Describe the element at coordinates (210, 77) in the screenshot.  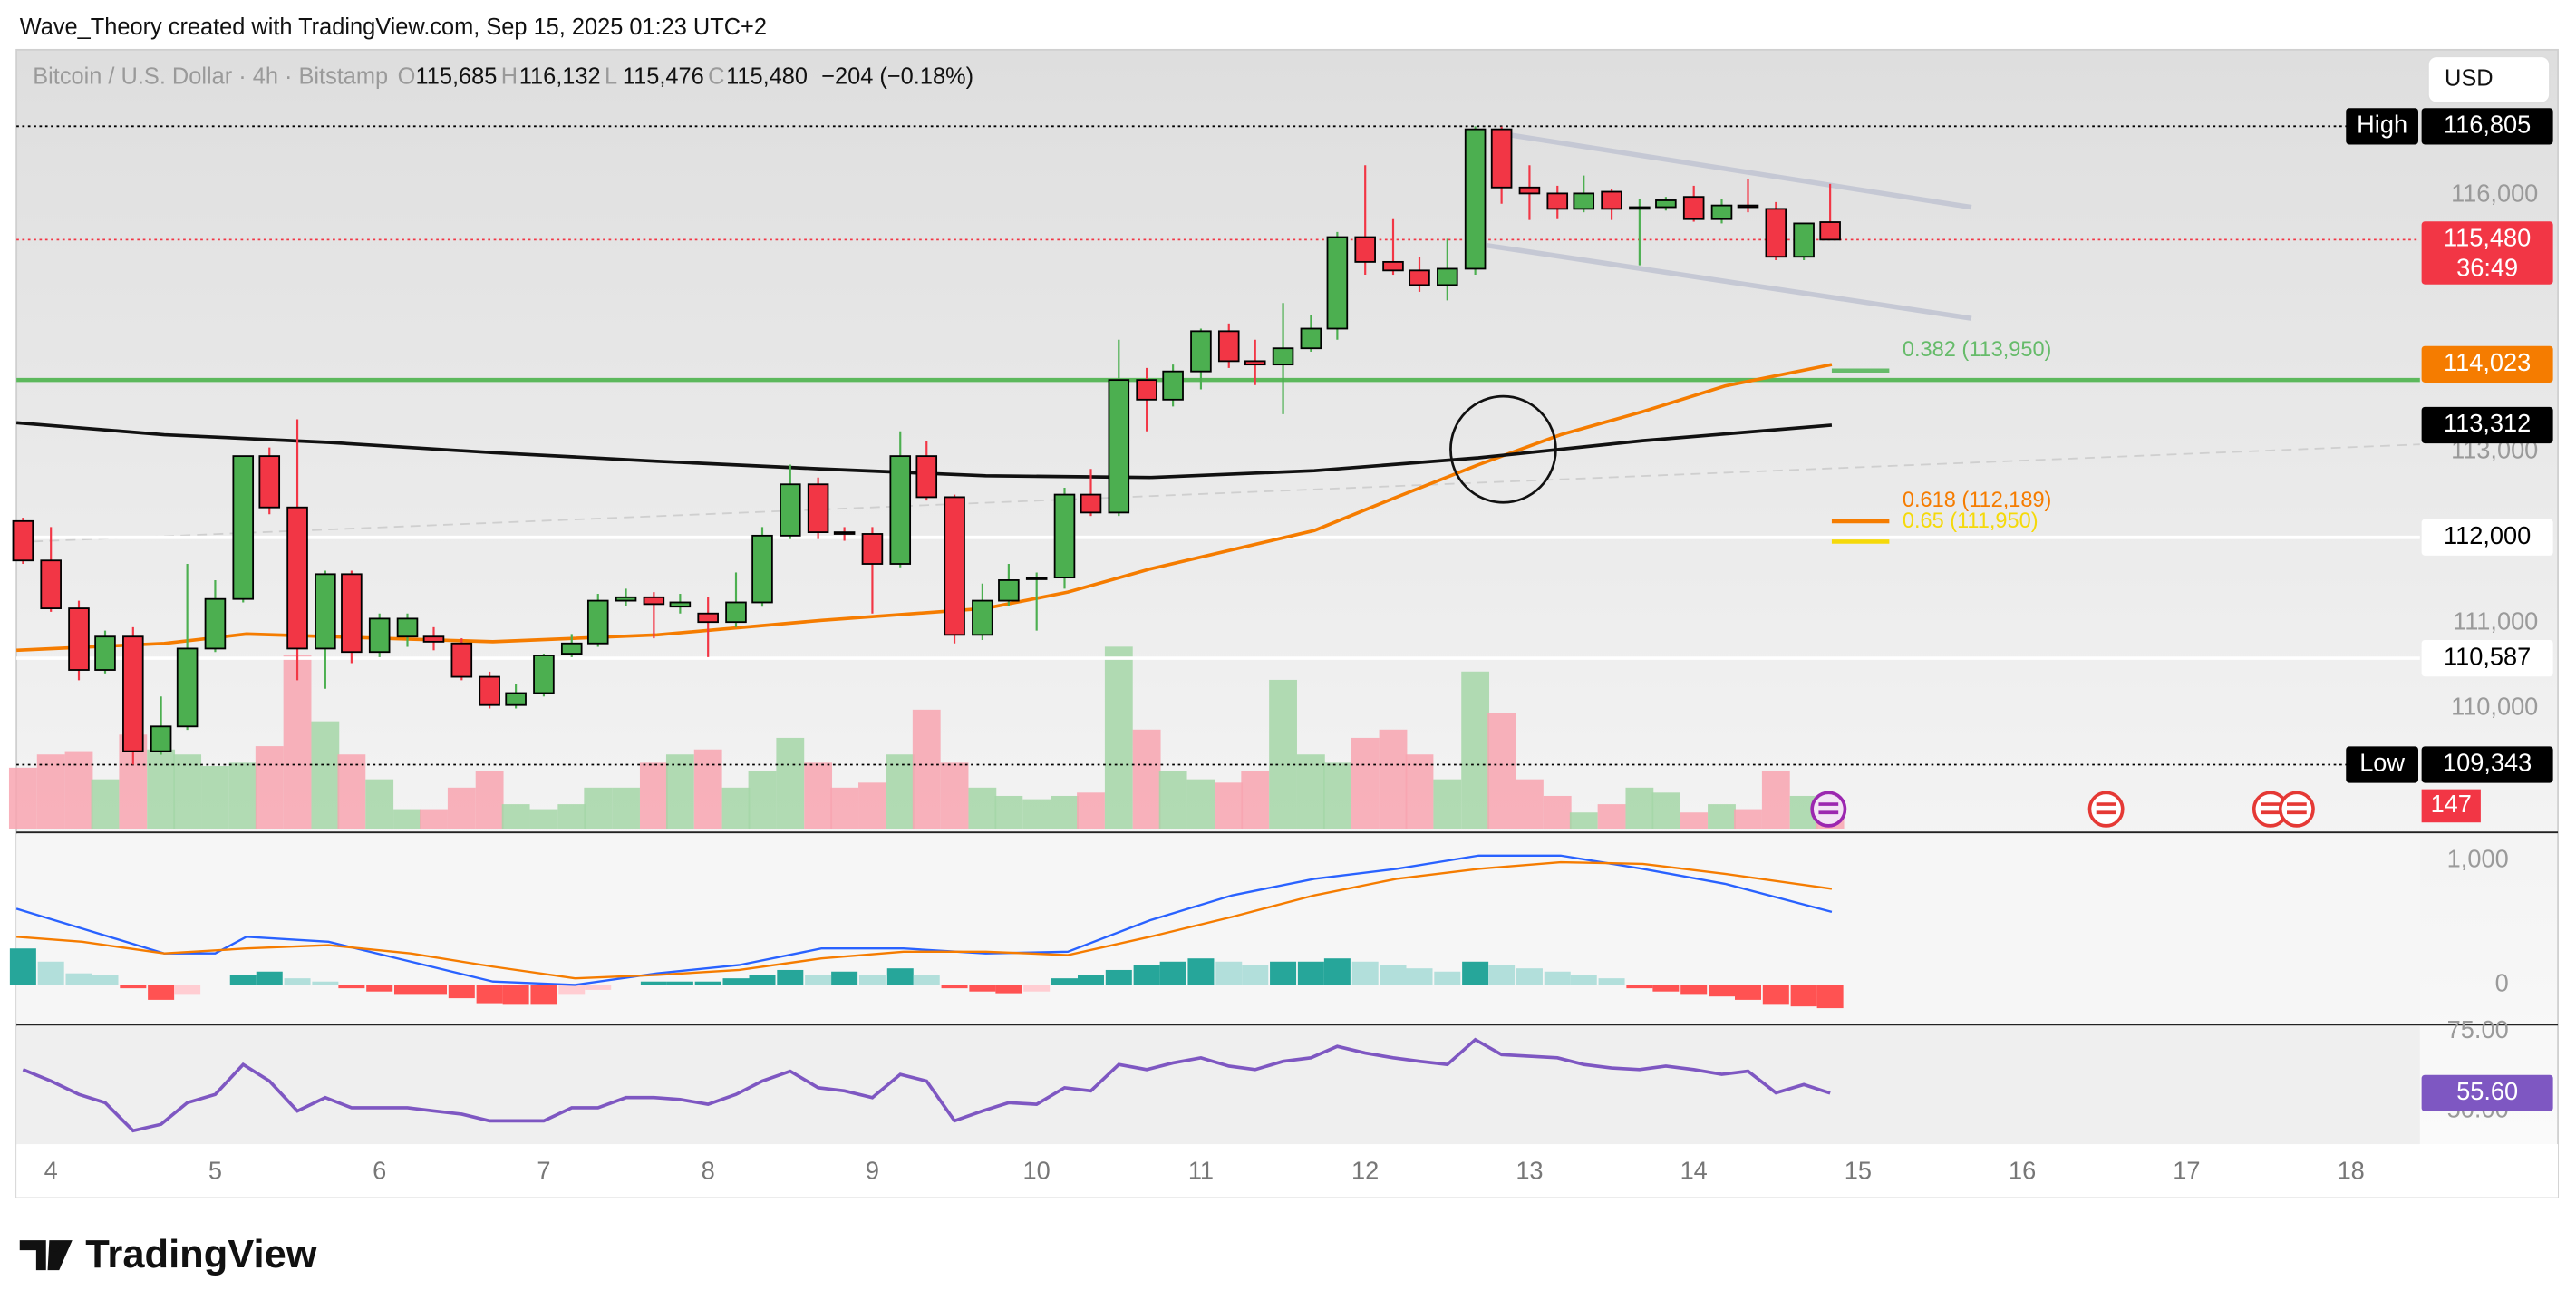
I see `symbol-title: Bitcoin / U.S. Dollar · 4h · Bitstamp` at that location.